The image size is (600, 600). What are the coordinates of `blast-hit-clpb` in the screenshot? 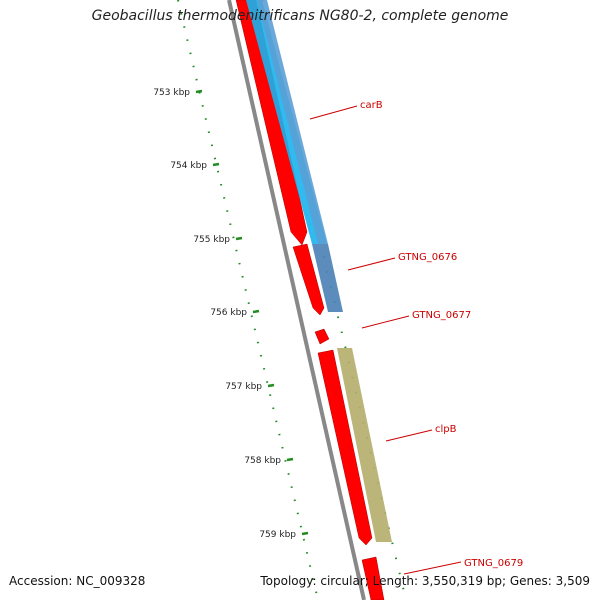 It's located at (364, 445).